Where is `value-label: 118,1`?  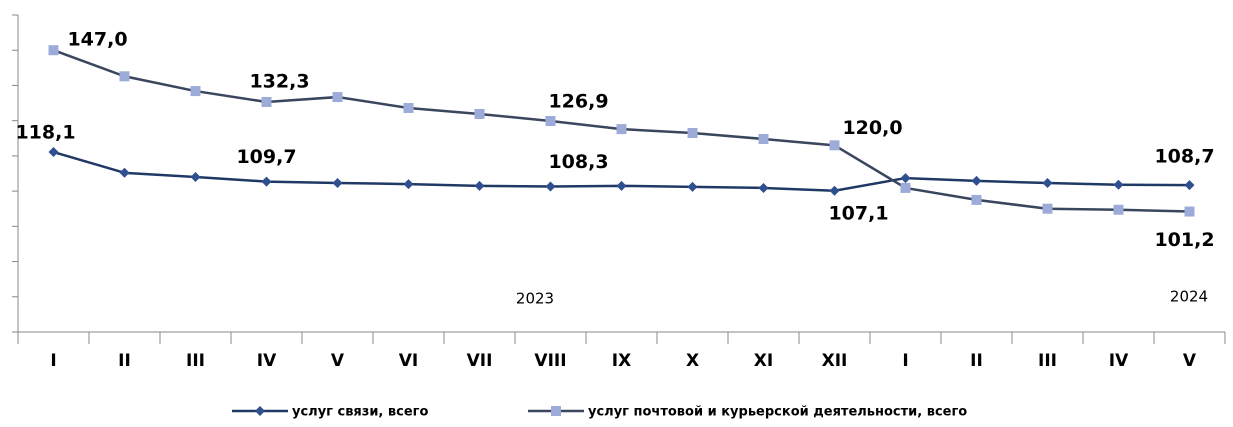
value-label: 118,1 is located at coordinates (45, 133).